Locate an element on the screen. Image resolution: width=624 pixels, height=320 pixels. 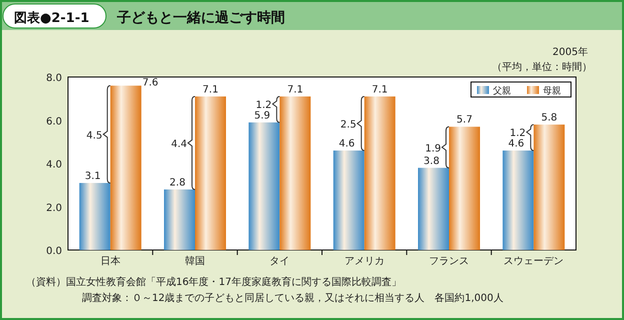
data-label: 7.6 is located at coordinates (150, 83).